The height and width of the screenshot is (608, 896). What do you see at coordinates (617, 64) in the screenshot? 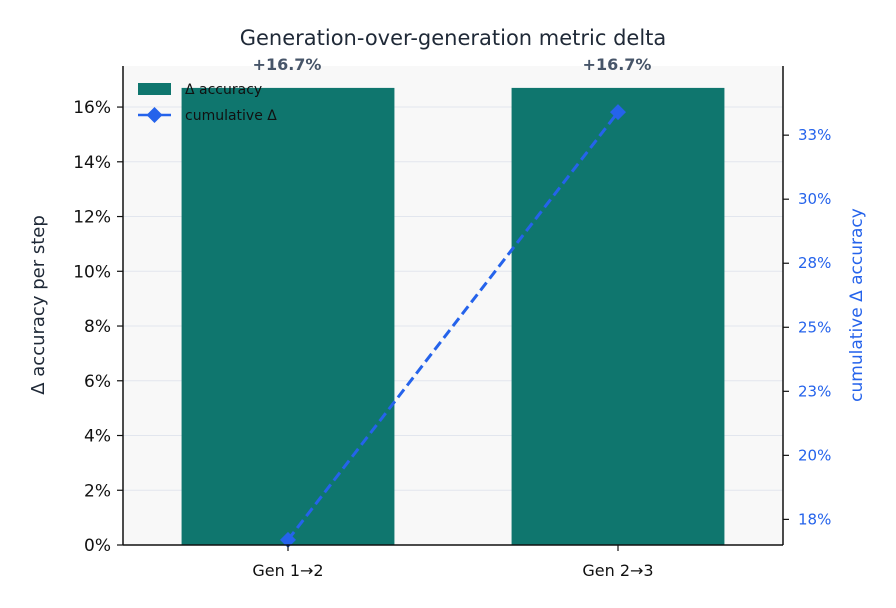
I see `data-label-1: +16.7%` at bounding box center [617, 64].